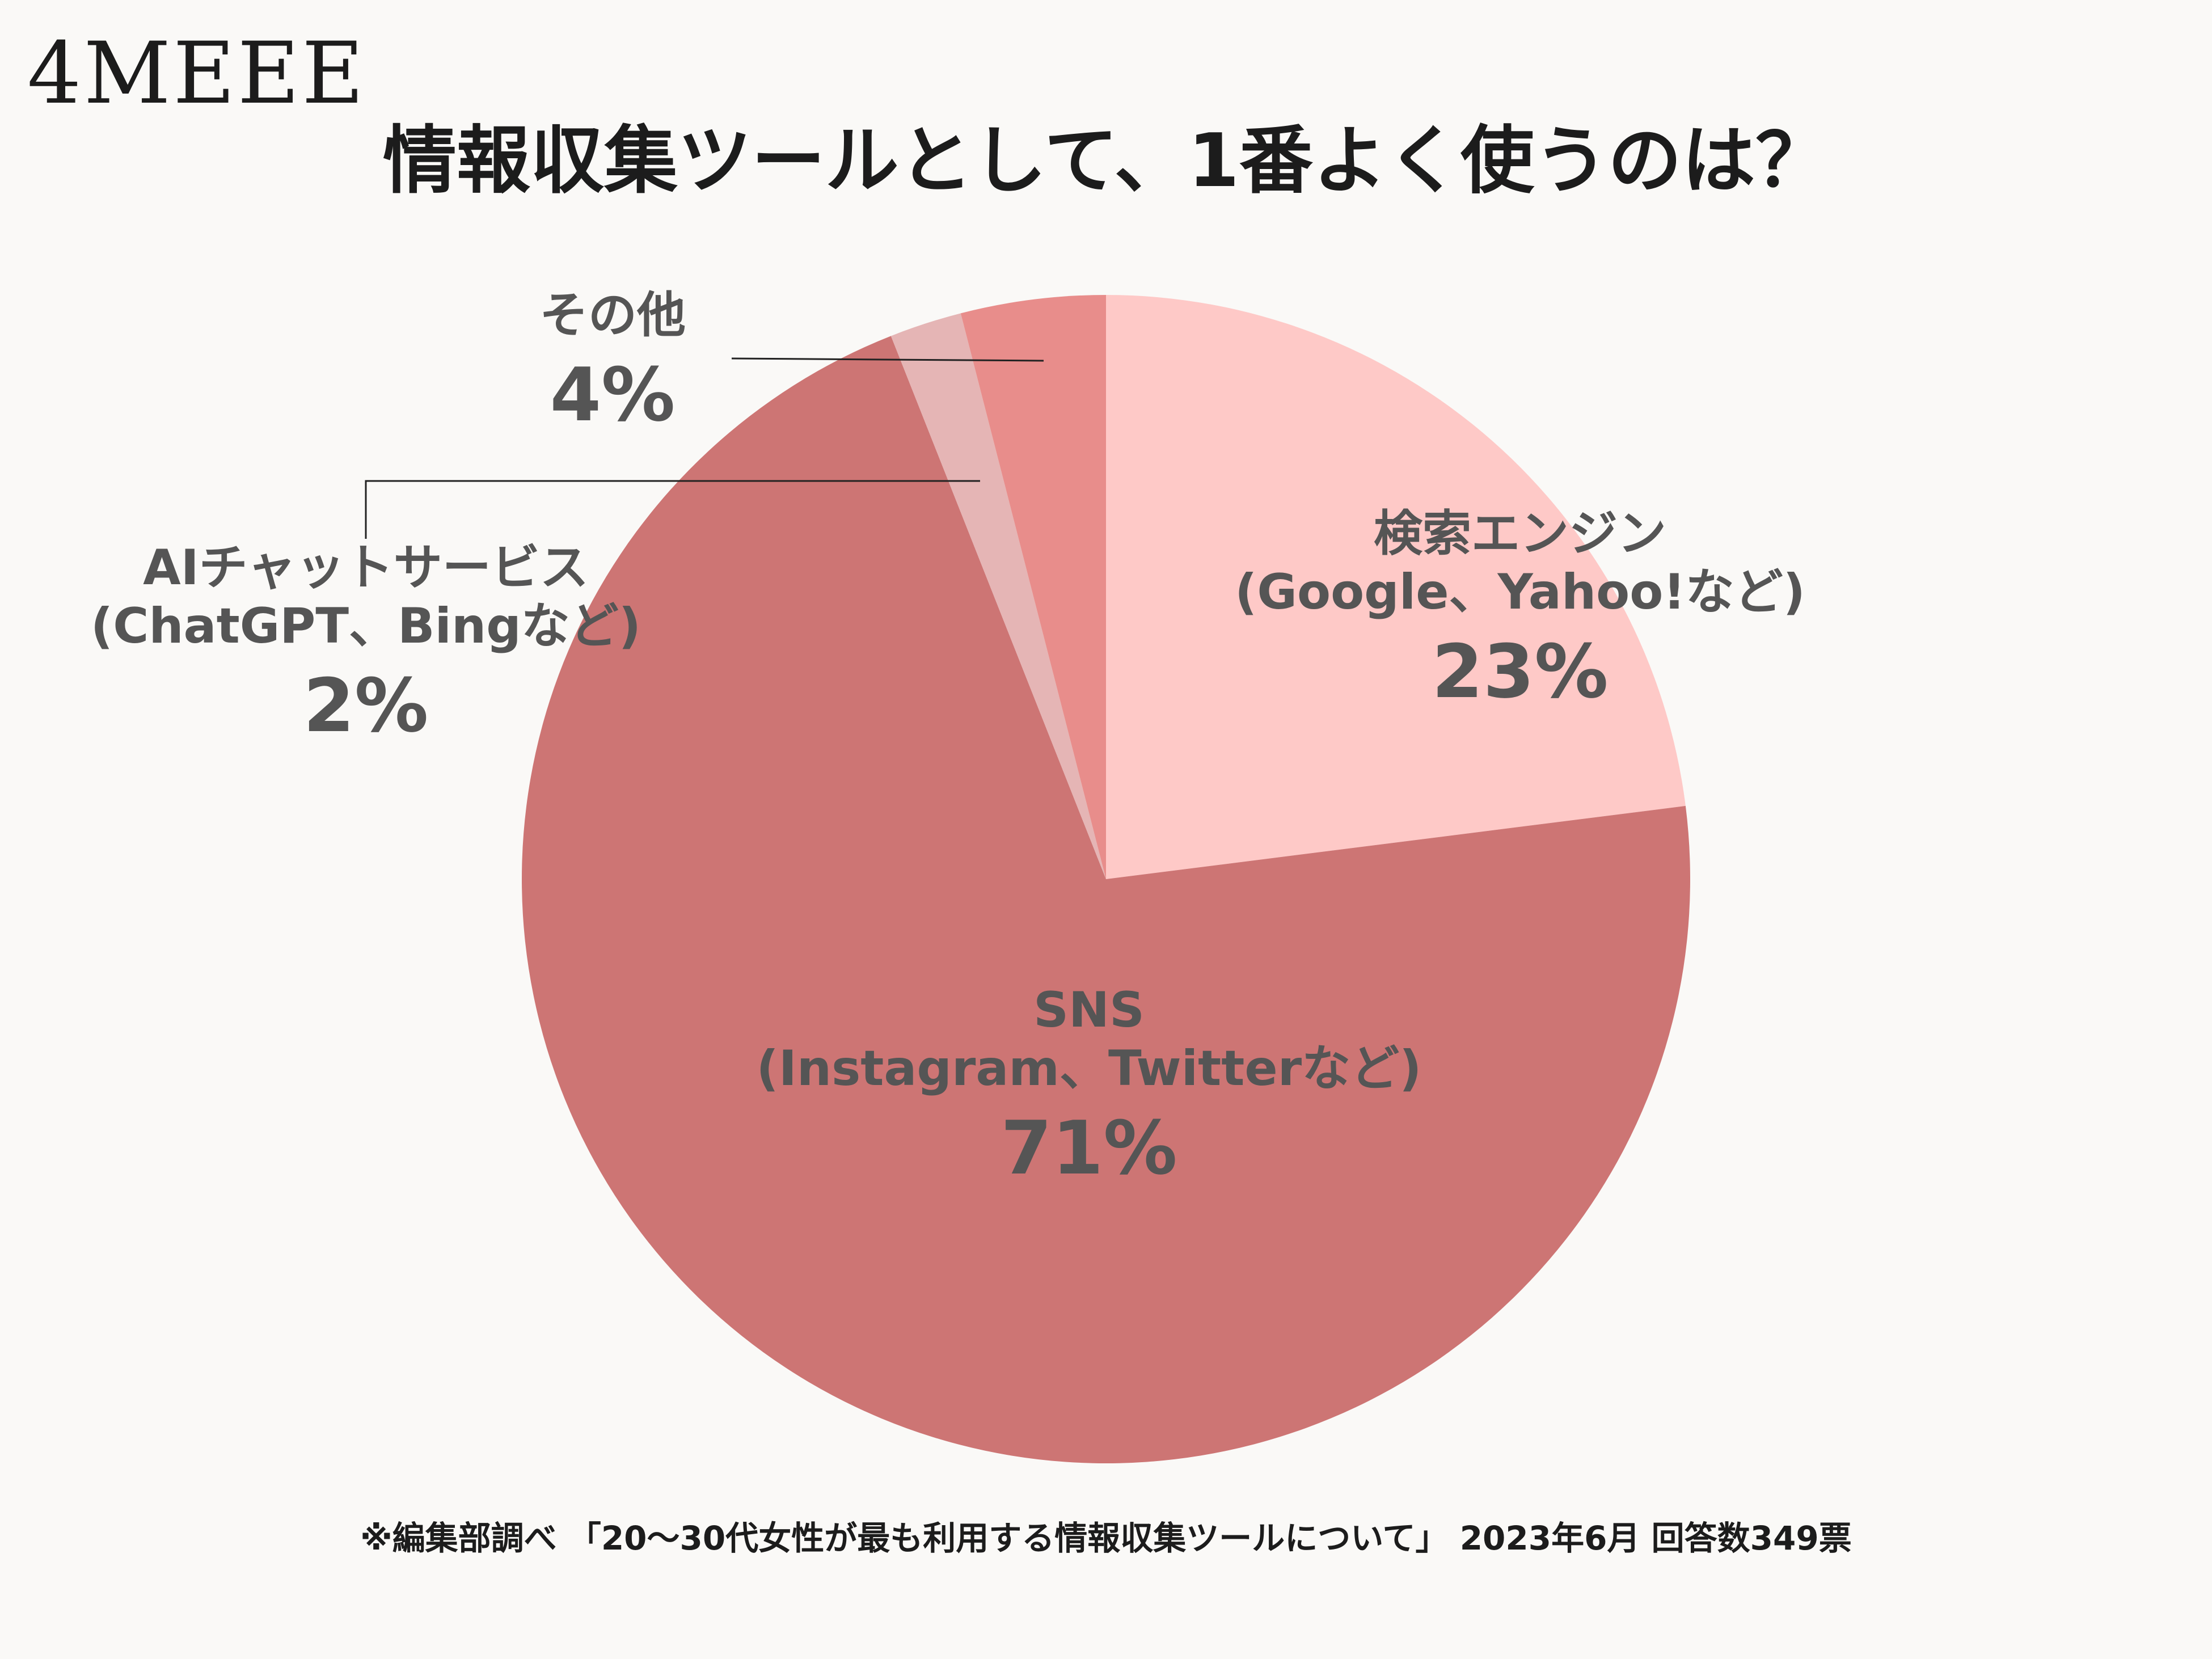  I want to click on slice-label-search-detail: (Google、Yahoo!など), so click(1520, 592).